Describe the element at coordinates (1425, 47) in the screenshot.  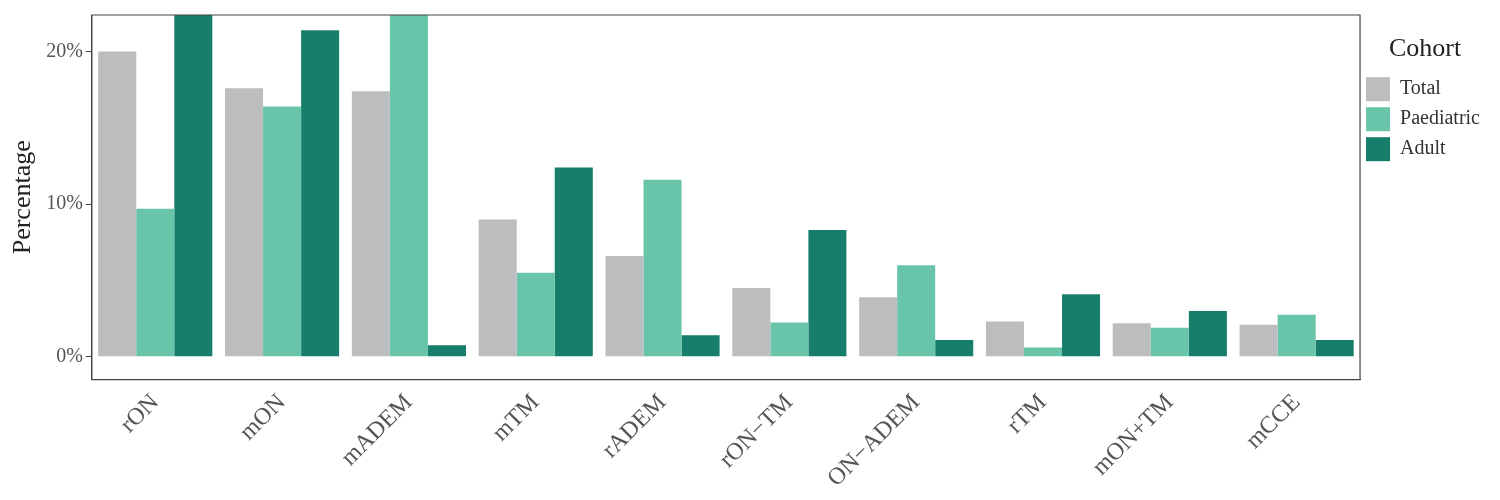
I see `legend-title: Cohort` at that location.